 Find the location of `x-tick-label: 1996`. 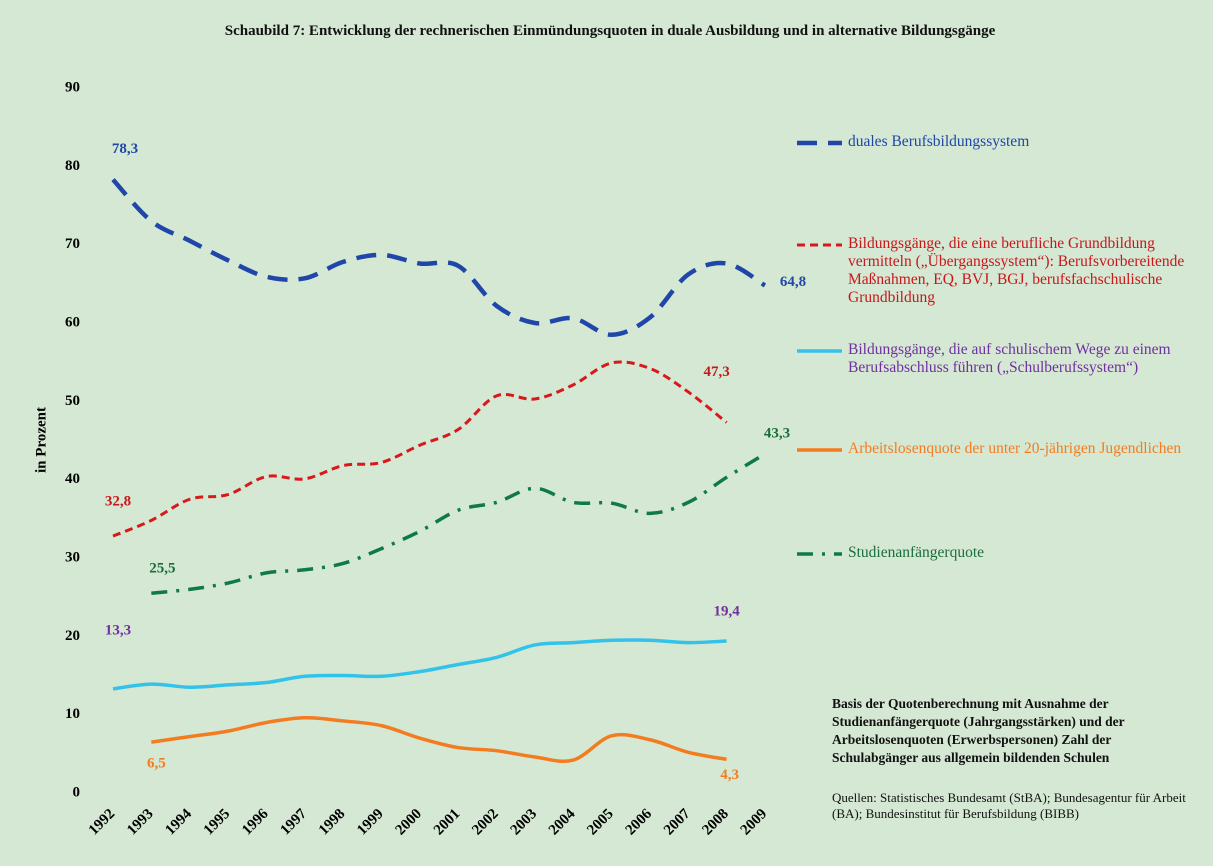

x-tick-label: 1996 is located at coordinates (255, 822).